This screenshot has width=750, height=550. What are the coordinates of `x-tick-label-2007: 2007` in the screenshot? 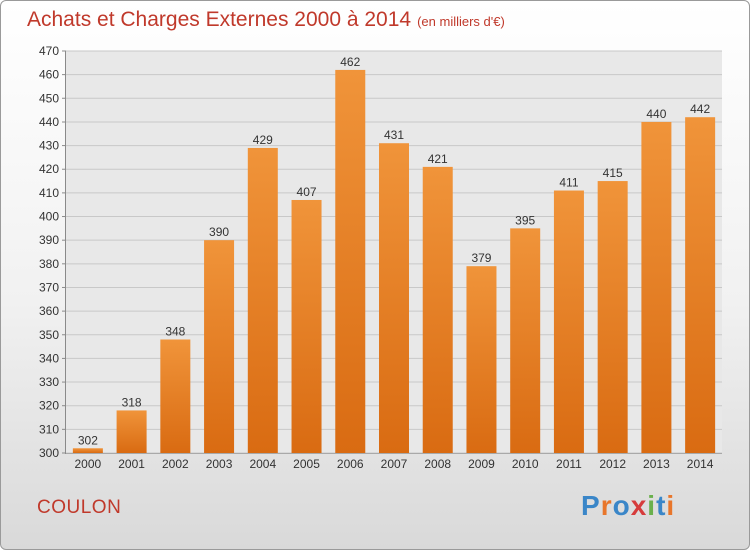 It's located at (394, 464).